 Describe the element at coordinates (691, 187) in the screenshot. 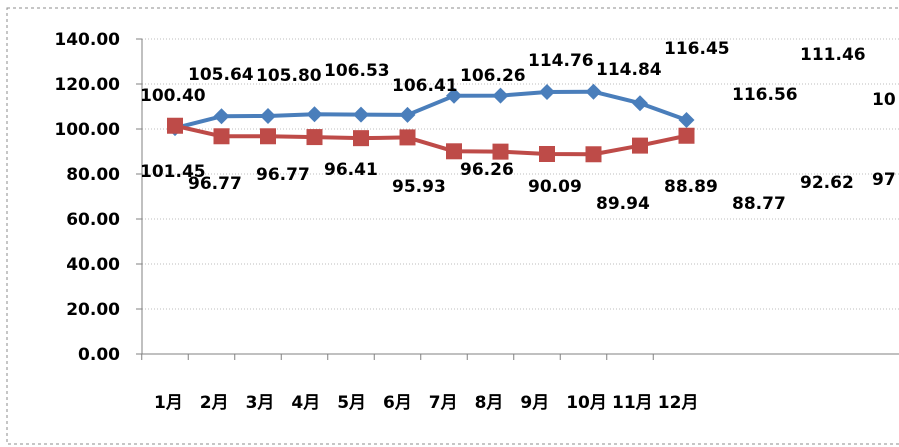

I see `data-label: 88.89` at that location.